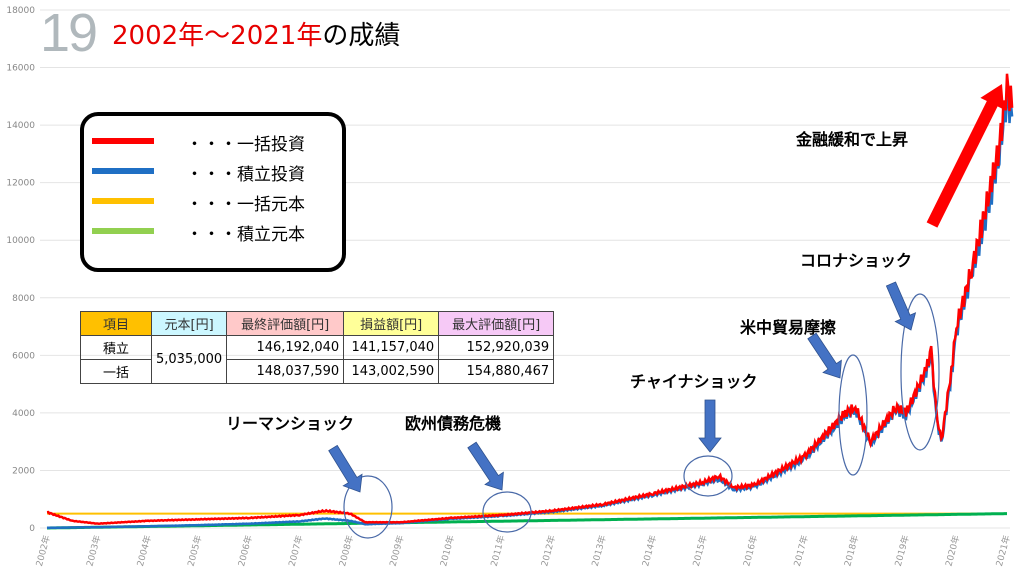 This screenshot has width=1024, height=576. I want to click on x-tick-label: 2002年, so click(43, 551).